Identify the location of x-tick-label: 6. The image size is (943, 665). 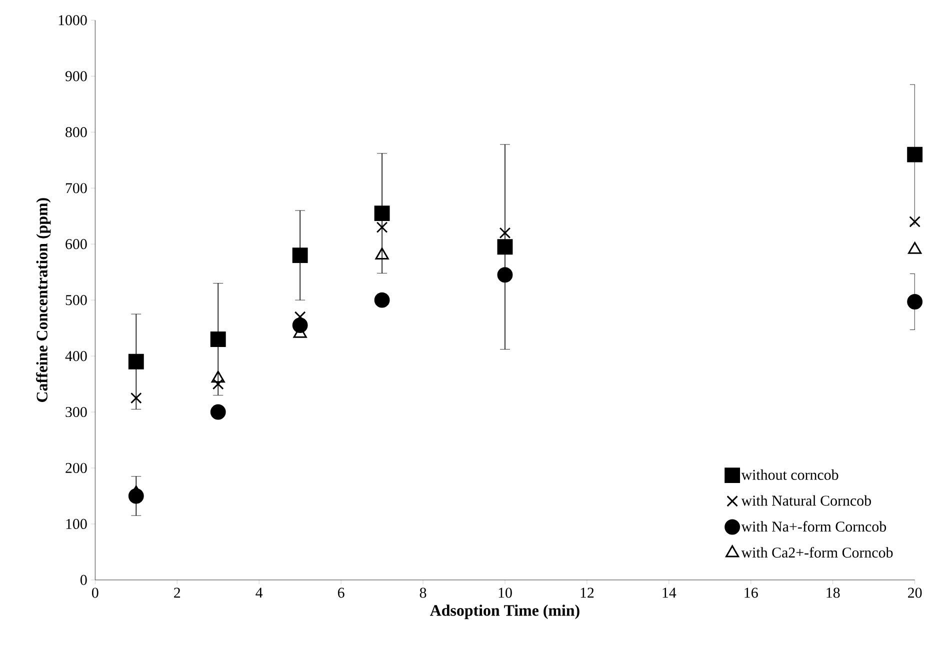
(341, 593).